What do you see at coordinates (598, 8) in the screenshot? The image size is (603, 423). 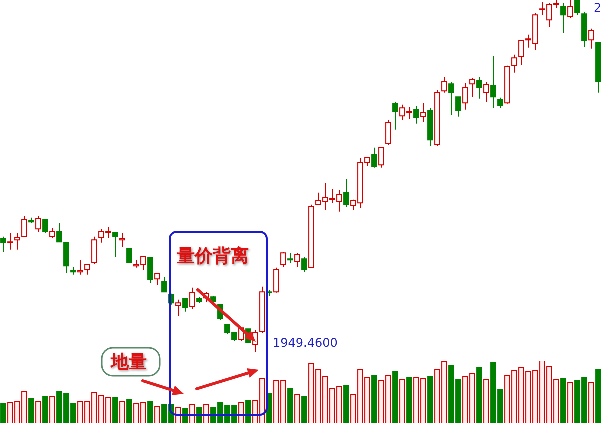 I see `annotation: 2` at bounding box center [598, 8].